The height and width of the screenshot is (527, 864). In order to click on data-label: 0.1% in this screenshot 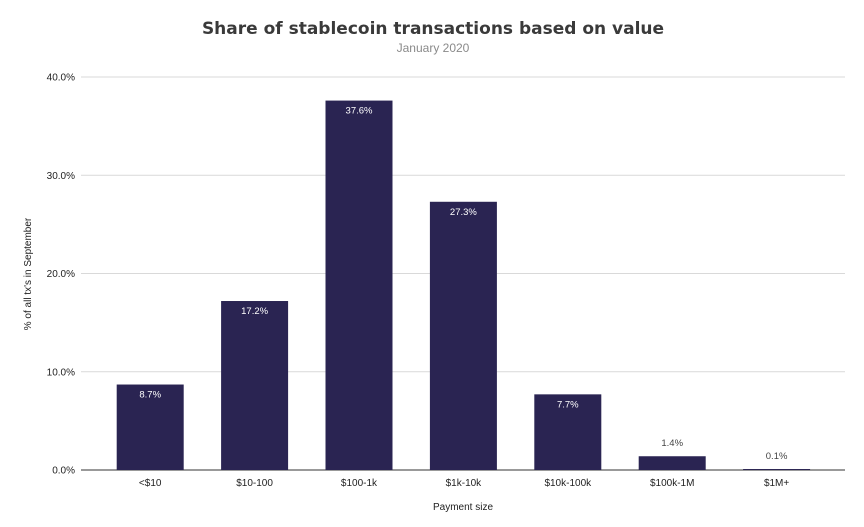, I will do `click(777, 456)`.